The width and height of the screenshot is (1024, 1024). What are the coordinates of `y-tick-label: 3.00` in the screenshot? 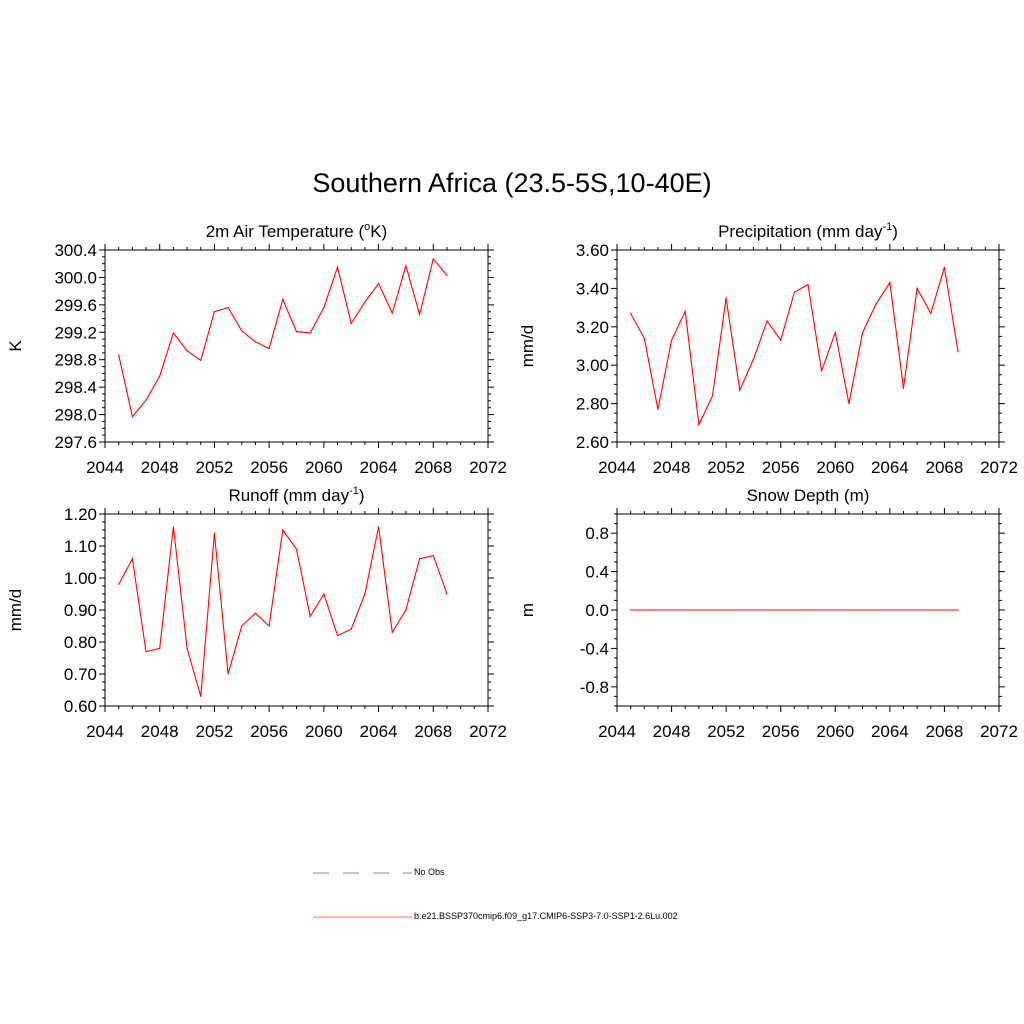 It's located at (592, 365).